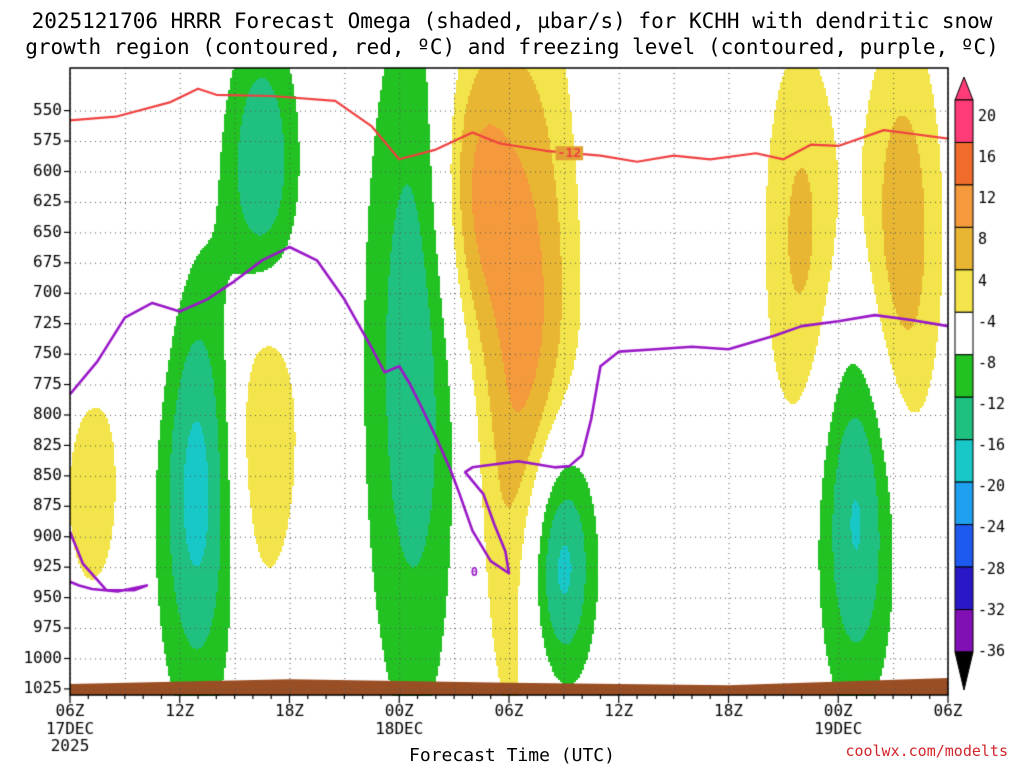  Describe the element at coordinates (512, 755) in the screenshot. I see `x-axis-label: Forecast Time (UTC)` at that location.